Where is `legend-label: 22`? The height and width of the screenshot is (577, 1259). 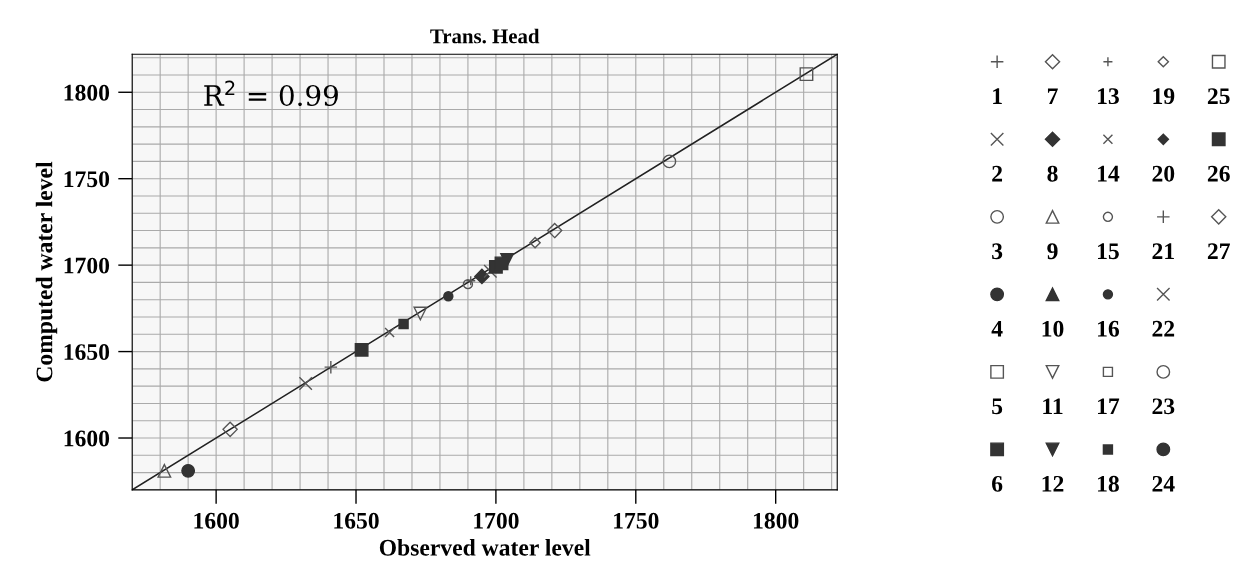 legend-label: 22 is located at coordinates (1163, 328).